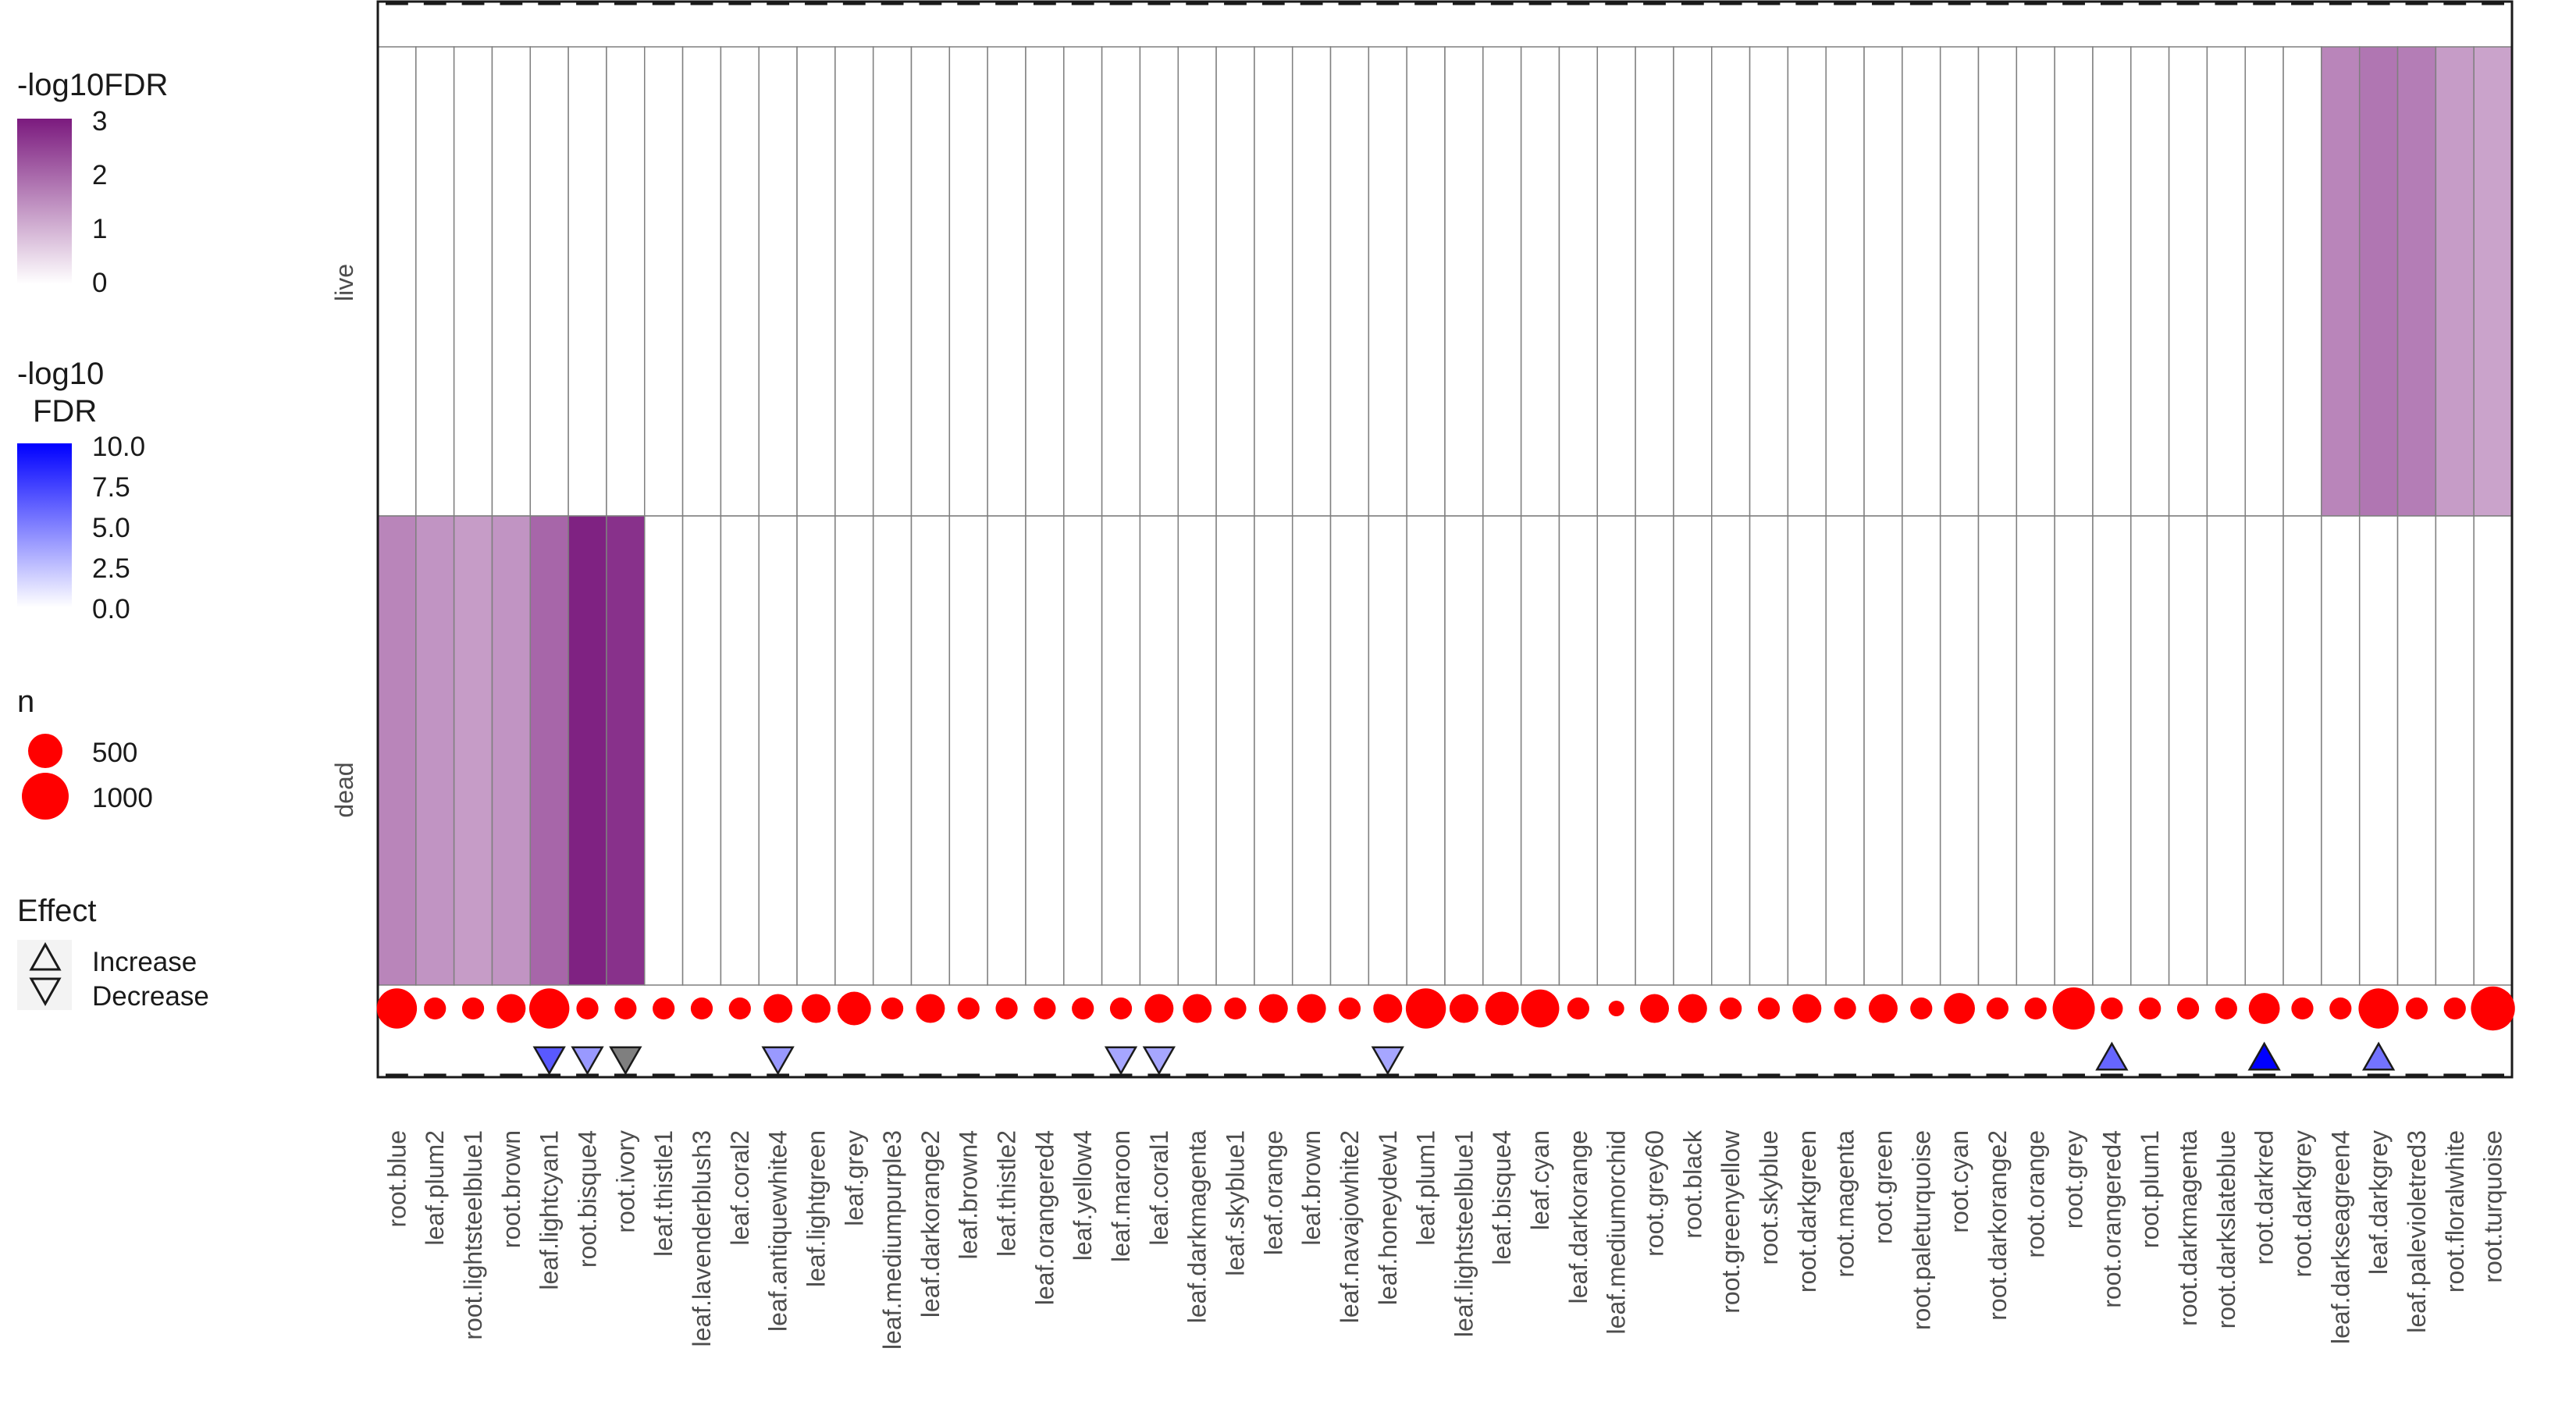 Image resolution: width=2576 pixels, height=1405 pixels. What do you see at coordinates (625, 1181) in the screenshot?
I see `column-label: root.ivory` at bounding box center [625, 1181].